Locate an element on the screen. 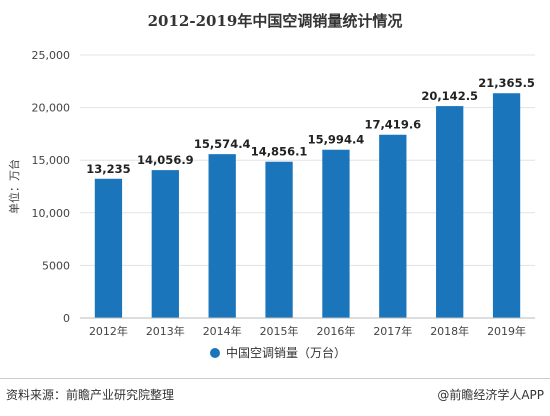 This screenshot has width=550, height=416. x-tick-label: 2013年 is located at coordinates (165, 331).